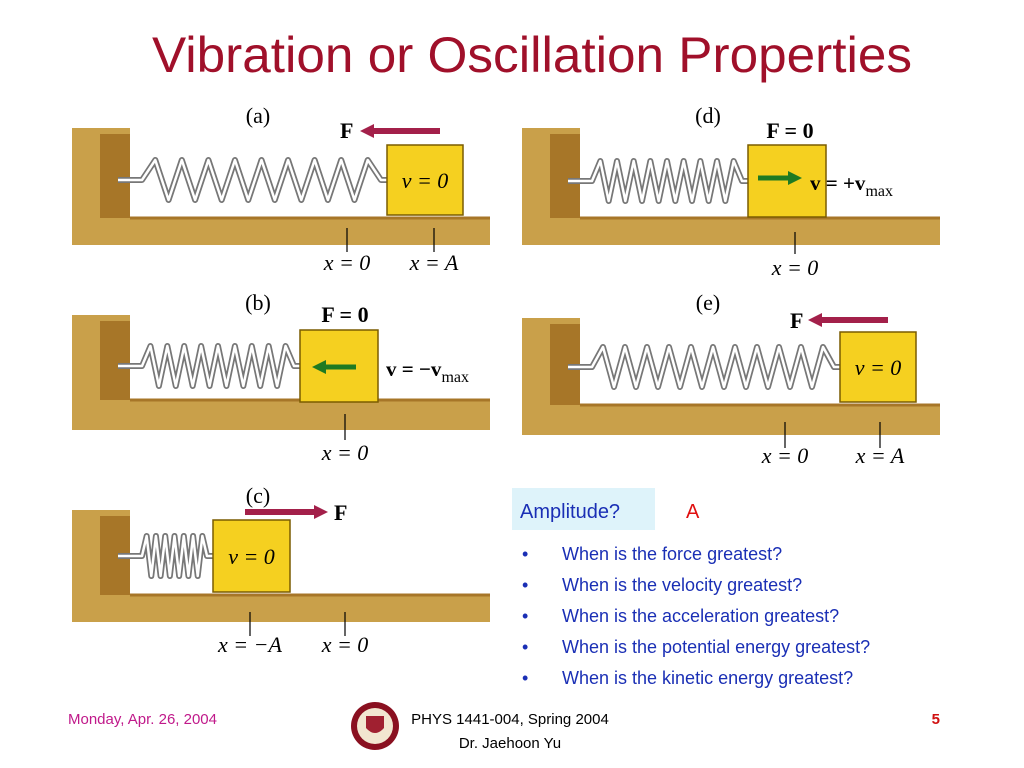 This screenshot has height=768, width=1024. What do you see at coordinates (142, 719) in the screenshot?
I see `footer-date: Monday, Apr. 26, 2004` at bounding box center [142, 719].